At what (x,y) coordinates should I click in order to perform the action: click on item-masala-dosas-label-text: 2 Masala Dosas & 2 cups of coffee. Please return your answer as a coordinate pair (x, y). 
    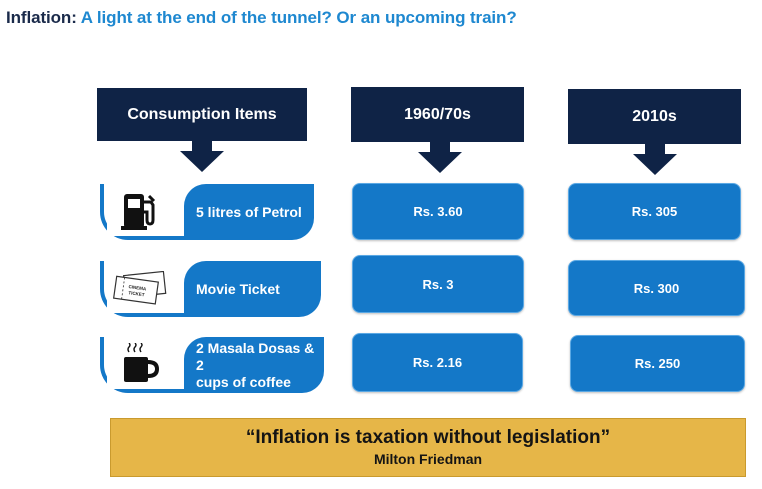
    Looking at the image, I should click on (260, 365).